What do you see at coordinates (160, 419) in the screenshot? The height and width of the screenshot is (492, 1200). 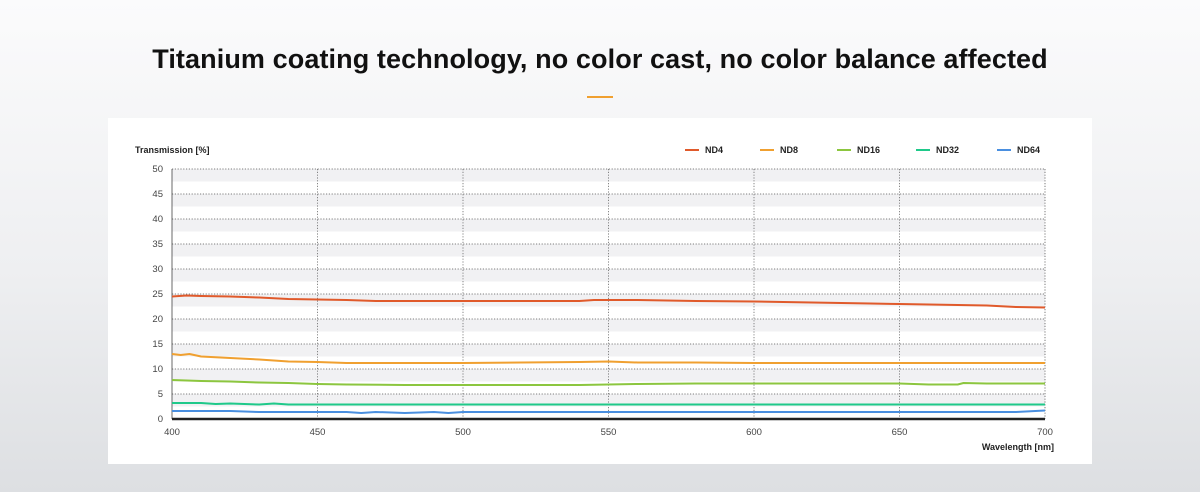 I see `y-tick-label: 0` at bounding box center [160, 419].